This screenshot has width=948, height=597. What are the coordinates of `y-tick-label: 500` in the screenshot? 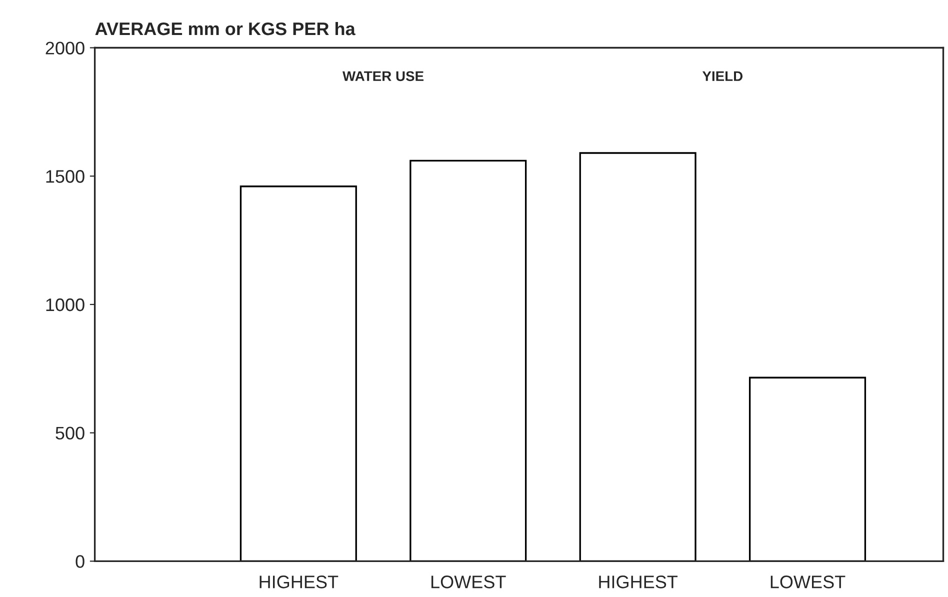 It's located at (70, 433).